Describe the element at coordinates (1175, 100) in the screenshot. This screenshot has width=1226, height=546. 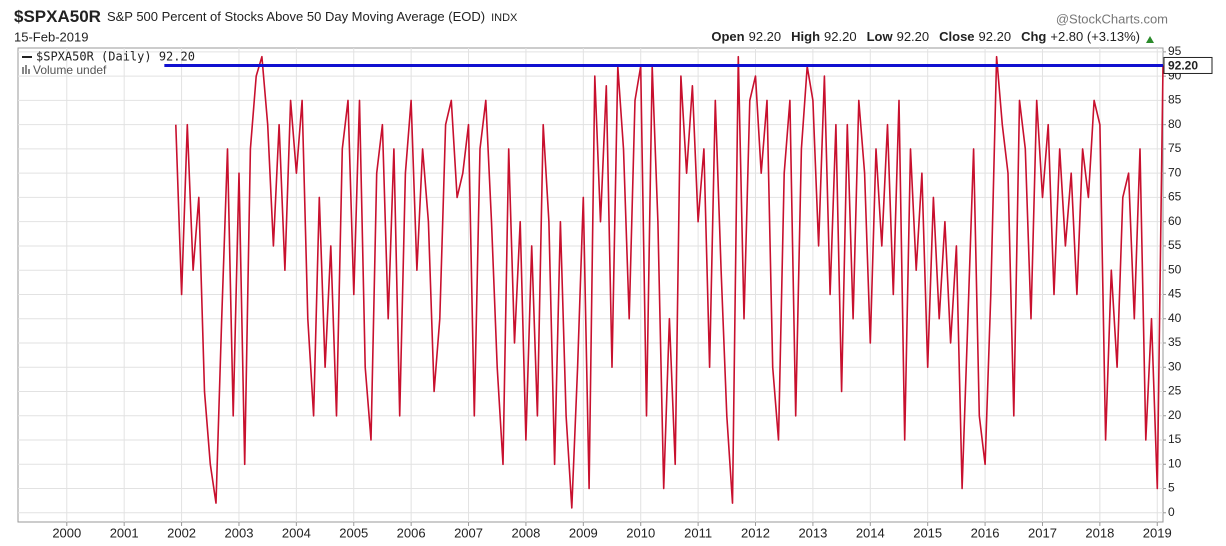
I see `y-tick-label: 85` at that location.